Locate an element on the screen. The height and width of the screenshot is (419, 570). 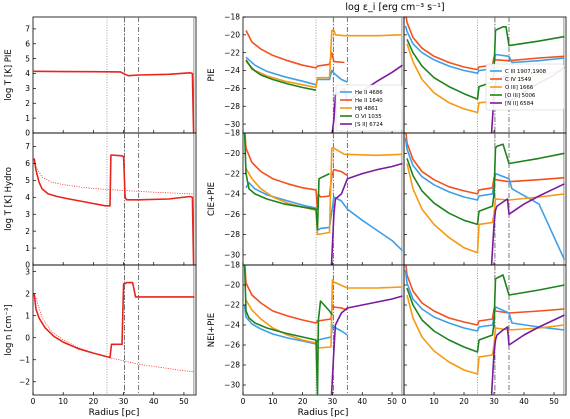
legend-entry: O VI 1035 is located at coordinates (361, 117).